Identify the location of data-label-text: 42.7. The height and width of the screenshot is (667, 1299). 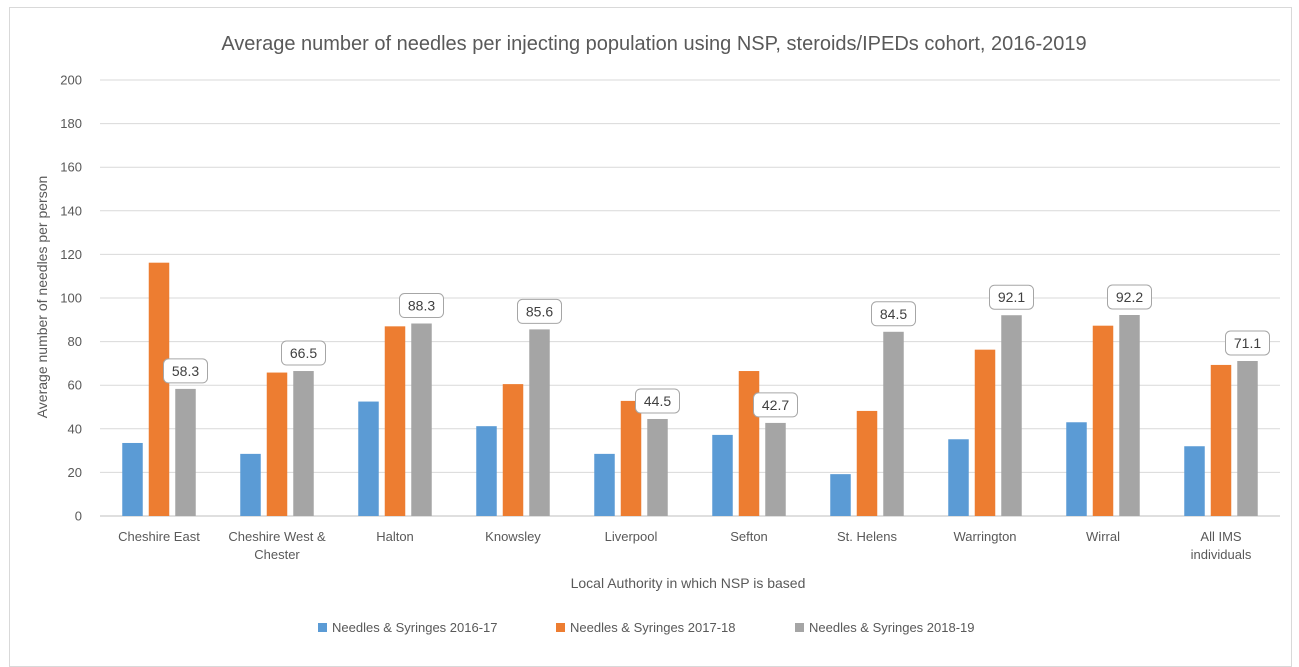
(775, 405).